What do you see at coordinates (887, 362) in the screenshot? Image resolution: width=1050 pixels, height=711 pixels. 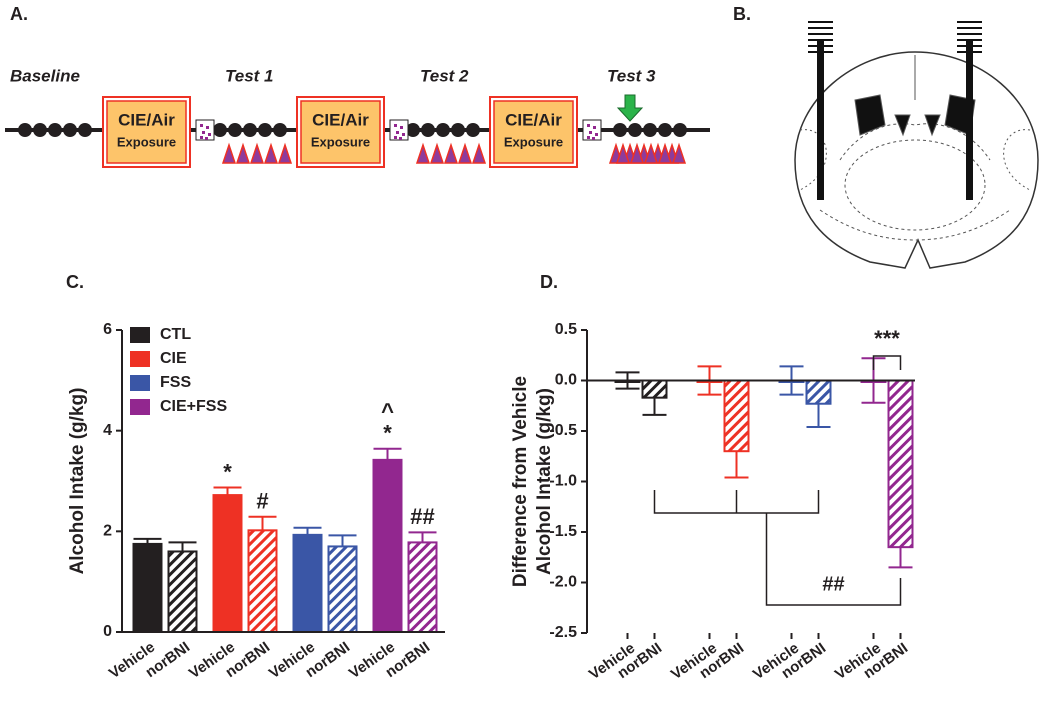 I see `significance-bracket` at bounding box center [887, 362].